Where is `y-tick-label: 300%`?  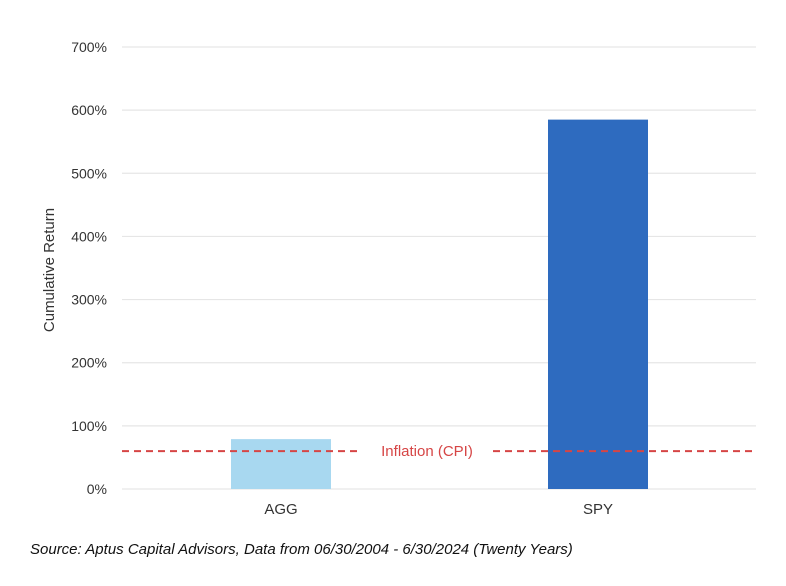
y-tick-label: 300% is located at coordinates (89, 300).